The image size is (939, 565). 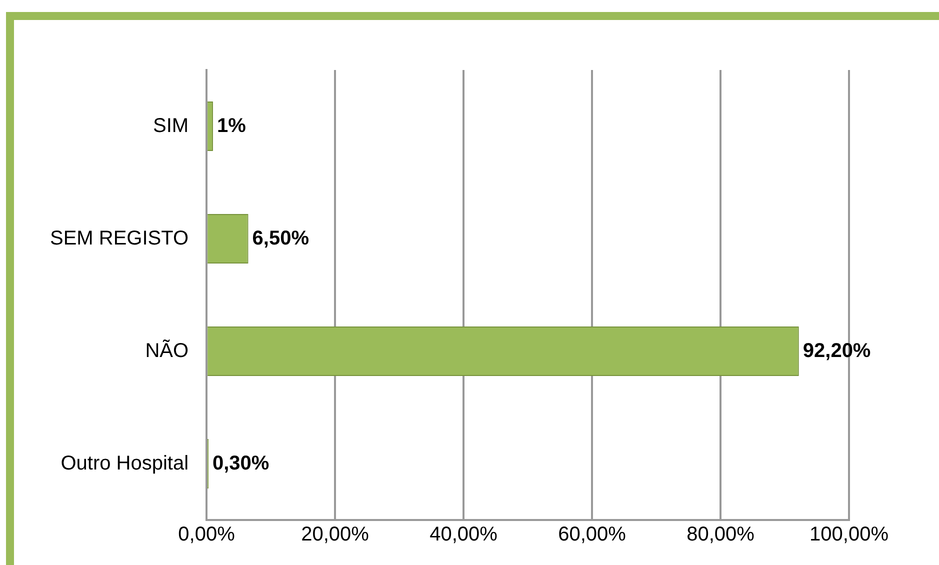 I want to click on y-tick-label: Outro Hospital, so click(x=124, y=463).